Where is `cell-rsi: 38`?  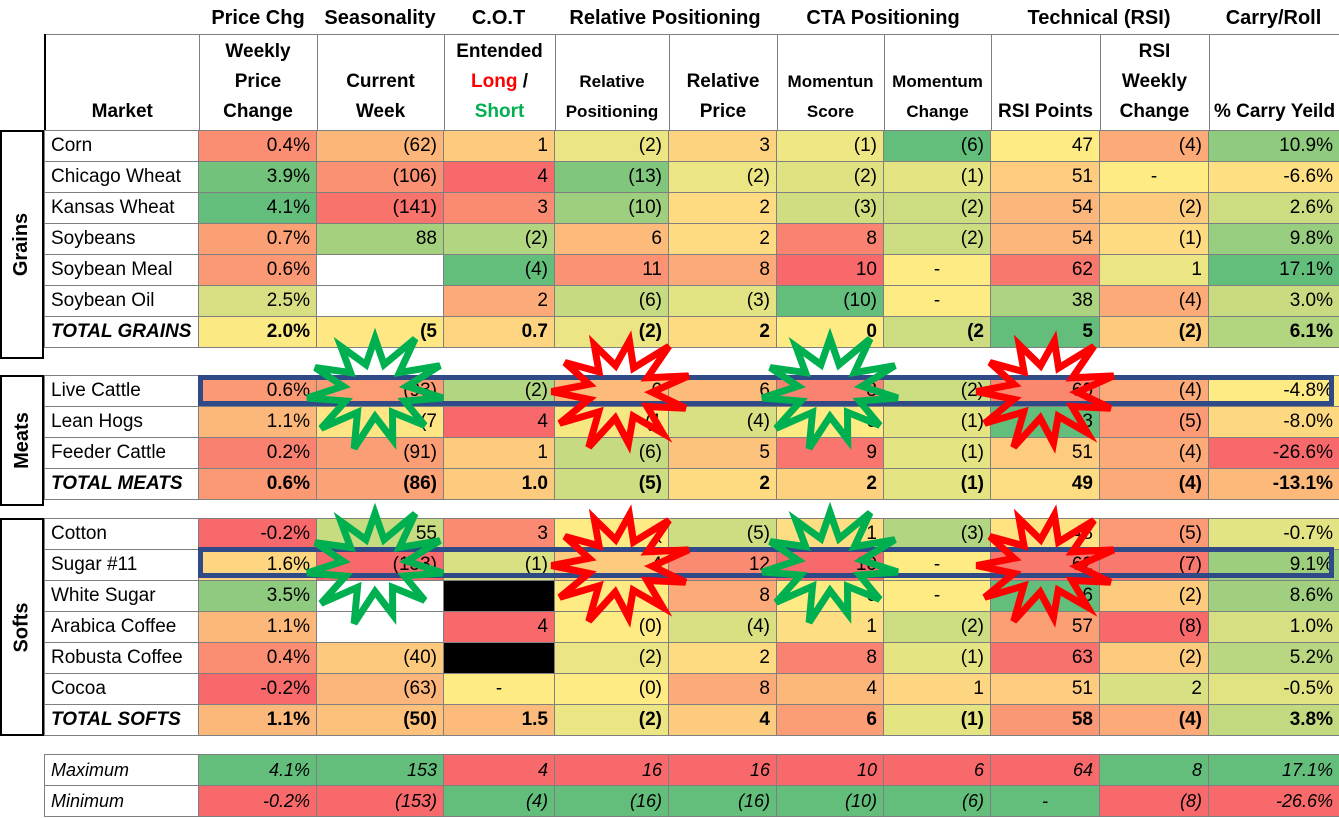 cell-rsi: 38 is located at coordinates (1045, 301).